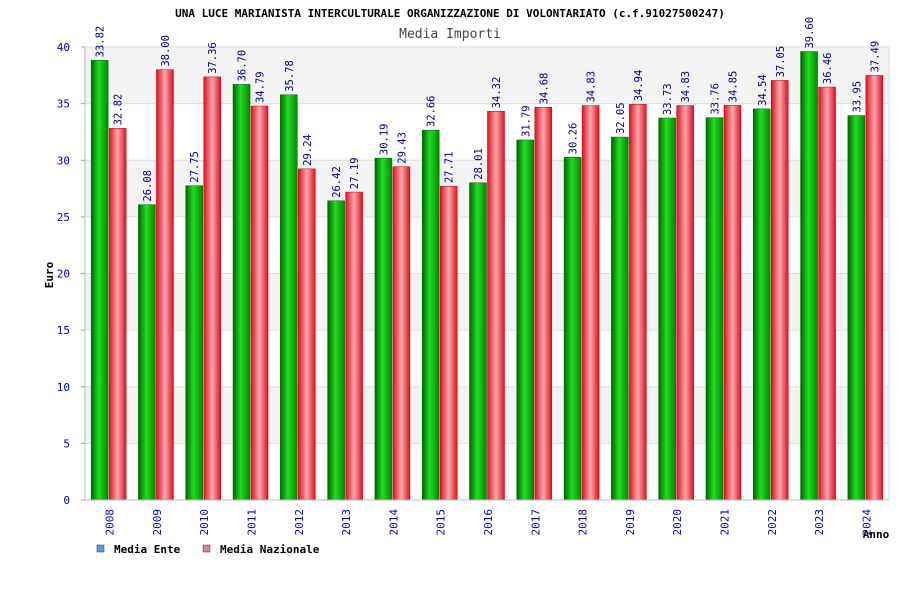 The height and width of the screenshot is (605, 900). I want to click on legend-swatch-media-ente, so click(100, 548).